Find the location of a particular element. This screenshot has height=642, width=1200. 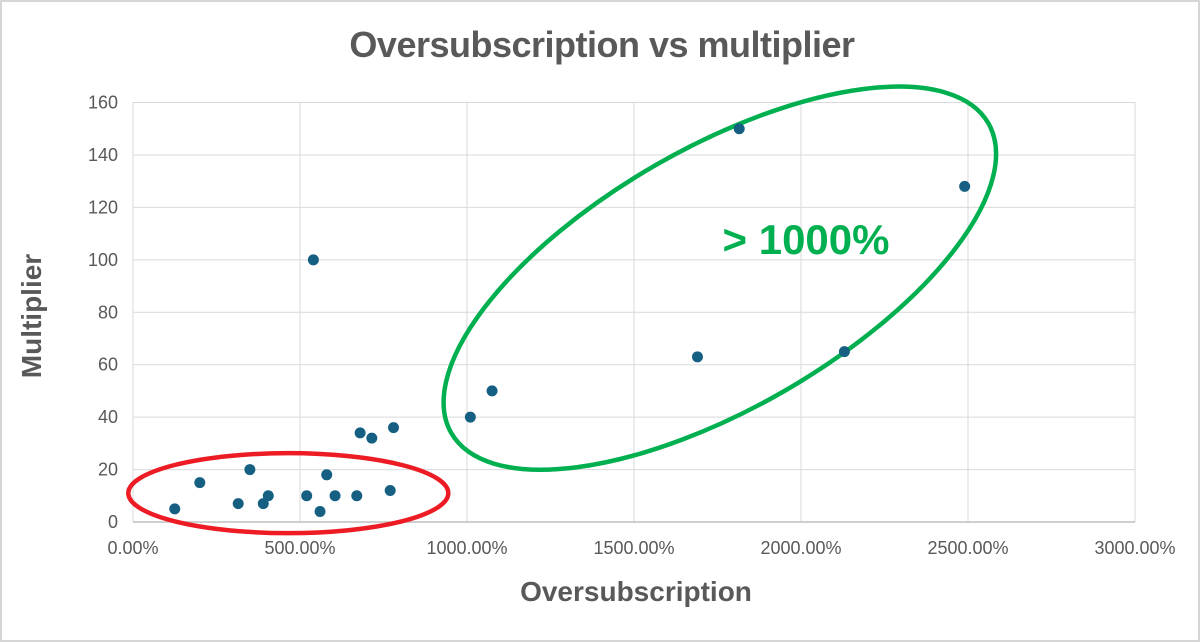

y-tick-label: 140 is located at coordinates (103, 155).